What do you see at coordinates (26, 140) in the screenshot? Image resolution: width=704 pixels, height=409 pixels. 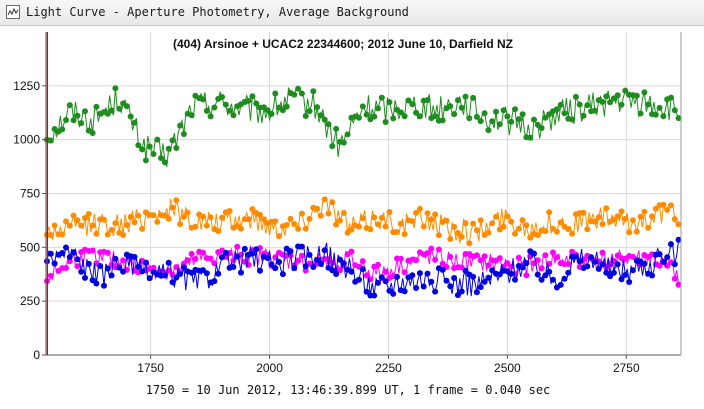 I see `y-tick-label: 1000` at bounding box center [26, 140].